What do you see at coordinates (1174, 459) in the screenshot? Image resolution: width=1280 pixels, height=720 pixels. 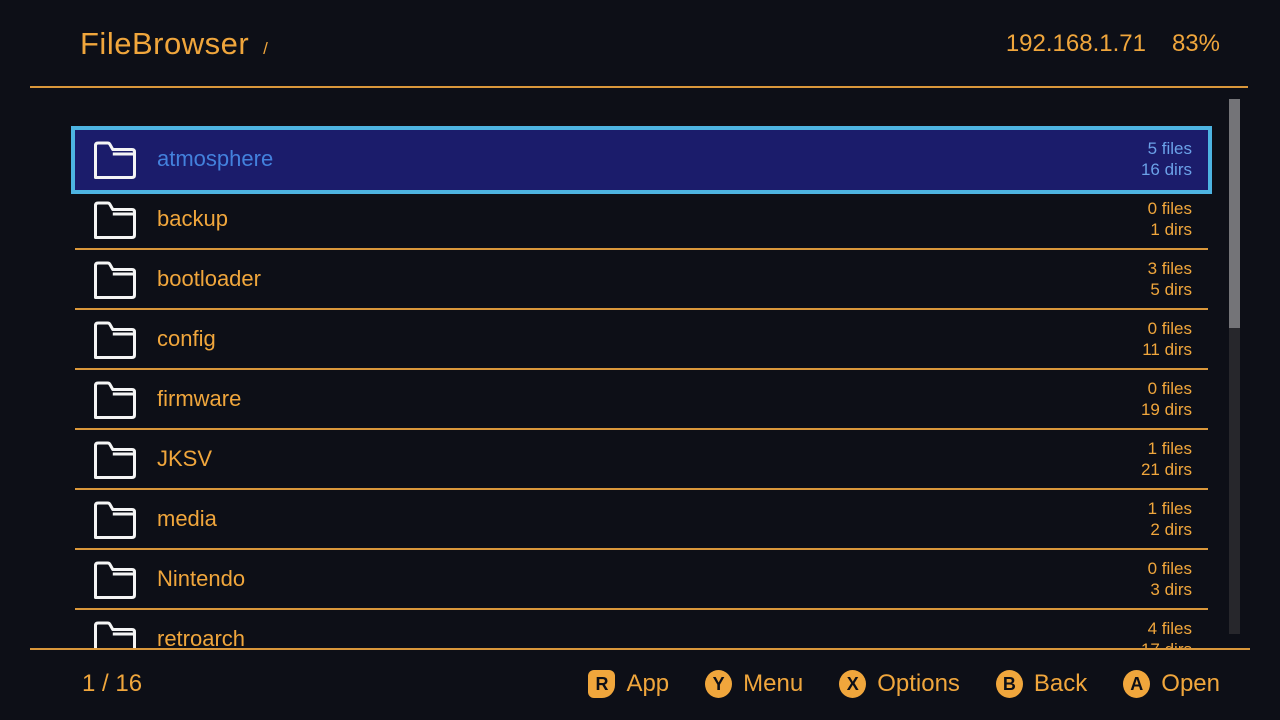 I see `item-counts: 1 files 21 dirs` at bounding box center [1174, 459].